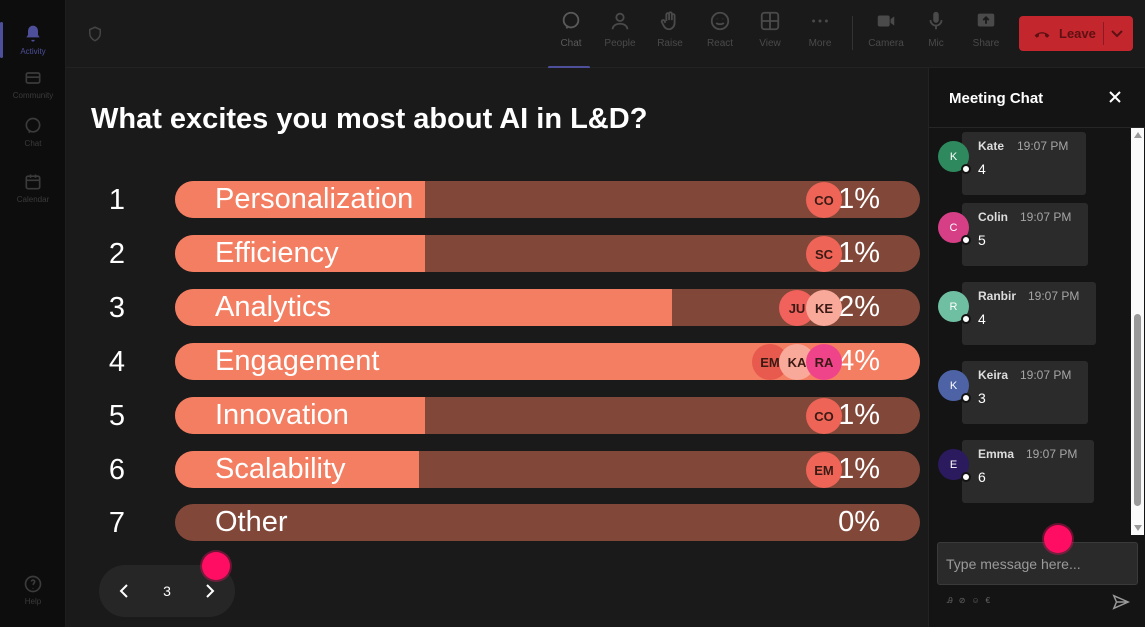 This screenshot has height=627, width=1145. I want to click on chat-message: Kate 19:07 PM 4 K, so click(1032, 167).